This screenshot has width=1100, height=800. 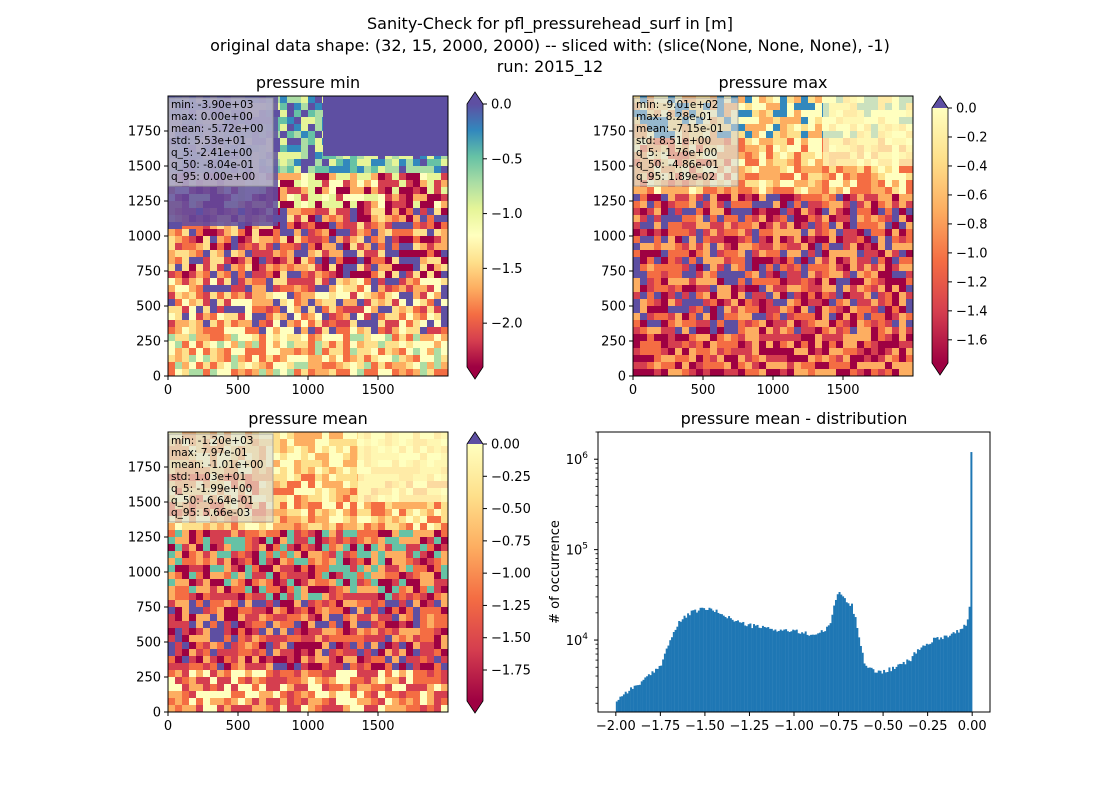 What do you see at coordinates (625, 701) in the screenshot?
I see `histogram-bar` at bounding box center [625, 701].